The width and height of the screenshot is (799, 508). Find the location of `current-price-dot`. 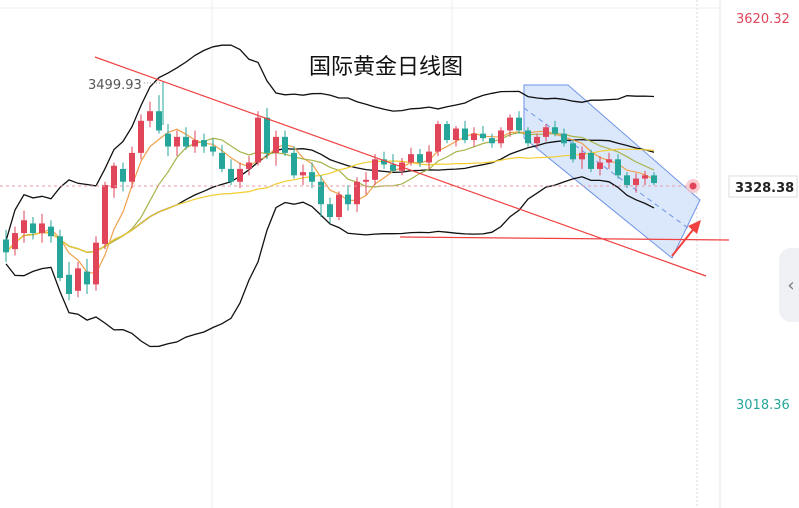

current-price-dot is located at coordinates (693, 186).